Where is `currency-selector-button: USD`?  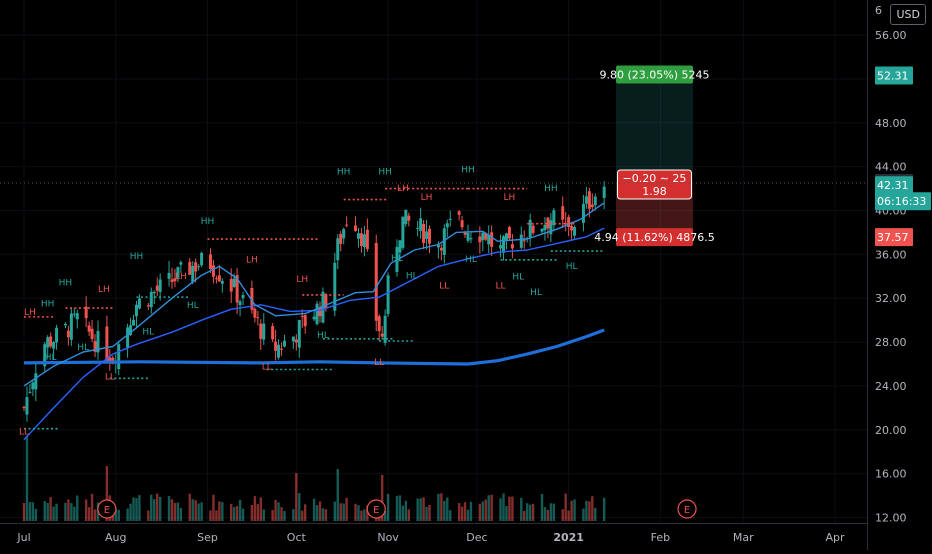 currency-selector-button: USD is located at coordinates (908, 14).